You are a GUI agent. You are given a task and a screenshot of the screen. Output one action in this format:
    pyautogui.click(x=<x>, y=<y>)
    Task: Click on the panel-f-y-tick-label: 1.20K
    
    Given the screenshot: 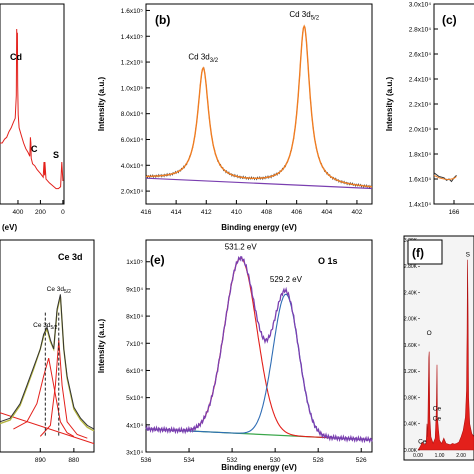 What is the action you would take?
    pyautogui.click(x=411, y=372)
    